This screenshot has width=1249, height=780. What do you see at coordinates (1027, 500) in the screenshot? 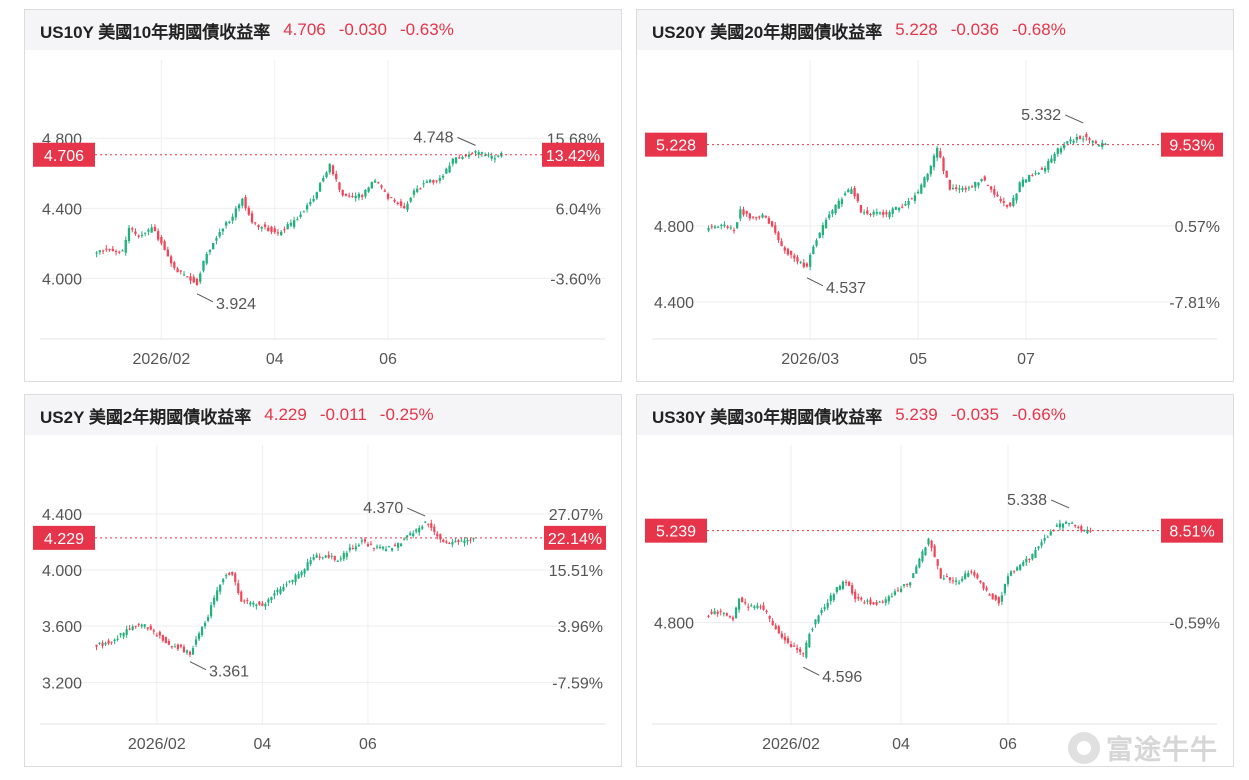
I see `high-label: 5.338` at bounding box center [1027, 500].